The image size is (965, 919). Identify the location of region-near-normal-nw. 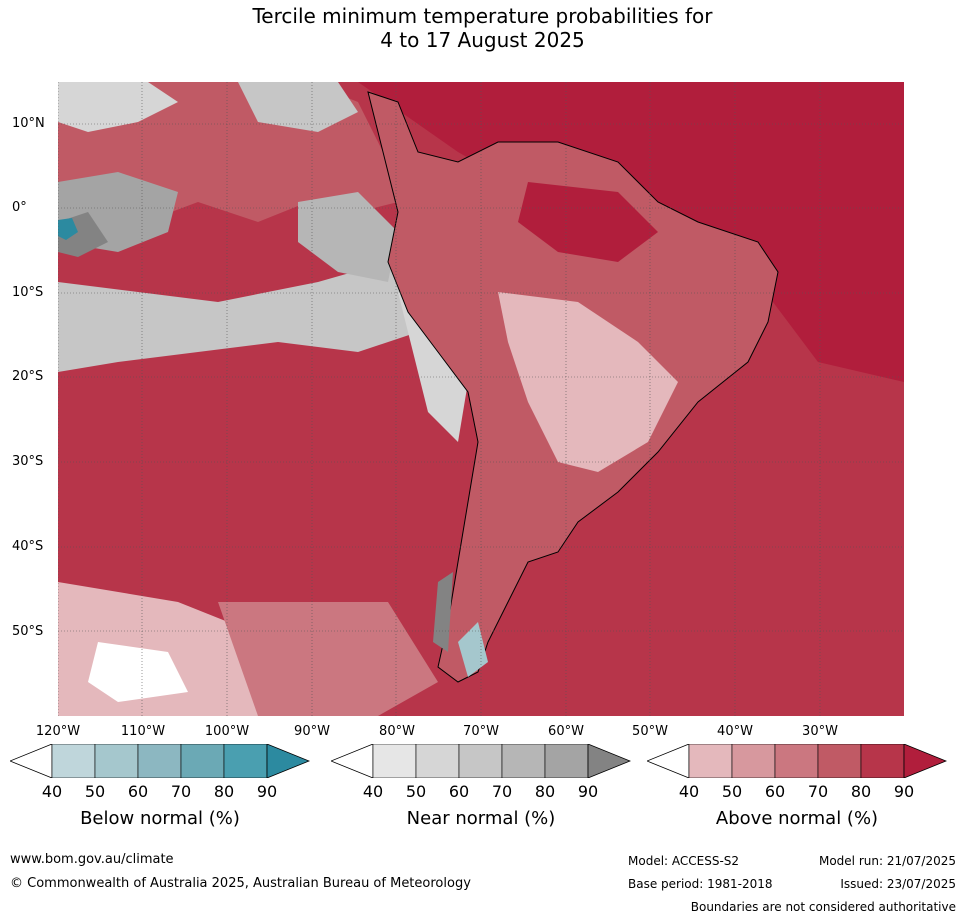
(118, 107).